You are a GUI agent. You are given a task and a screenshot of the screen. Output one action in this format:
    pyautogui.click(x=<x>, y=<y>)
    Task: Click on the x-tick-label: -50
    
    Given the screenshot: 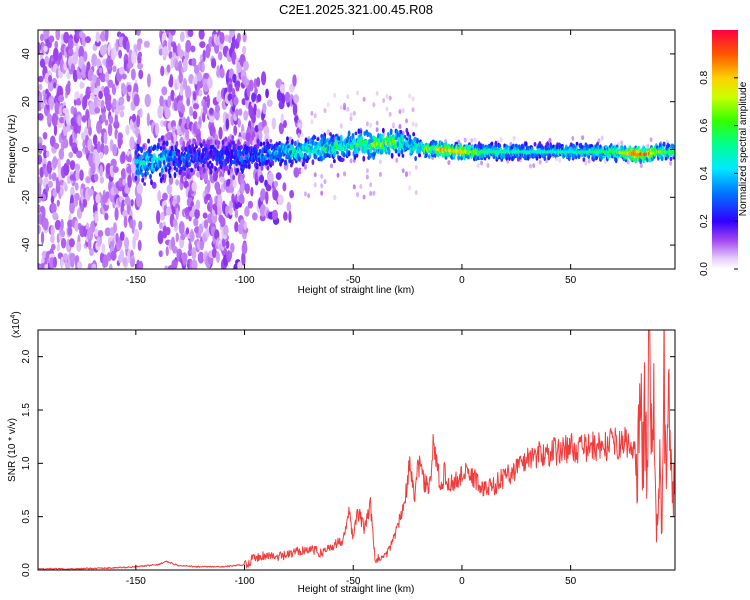 What is the action you would take?
    pyautogui.click(x=353, y=280)
    